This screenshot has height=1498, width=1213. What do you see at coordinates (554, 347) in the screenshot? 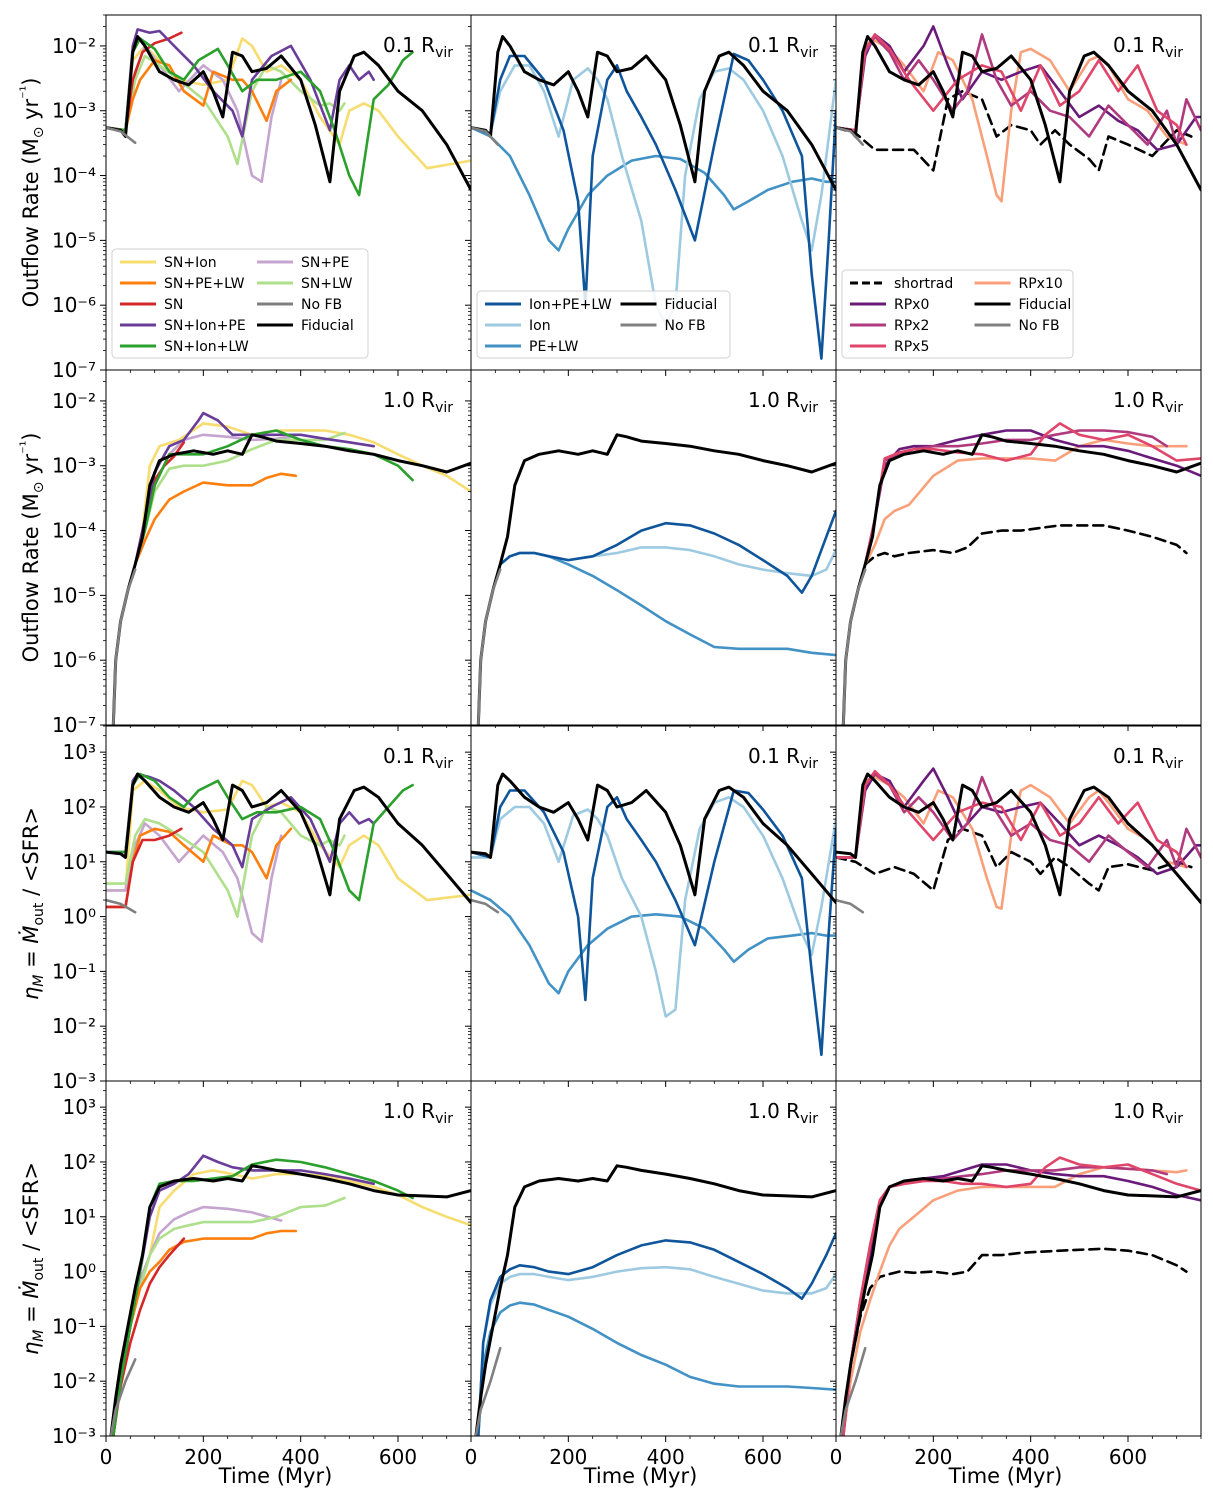
I see `legend-label: PE+LW` at bounding box center [554, 347].